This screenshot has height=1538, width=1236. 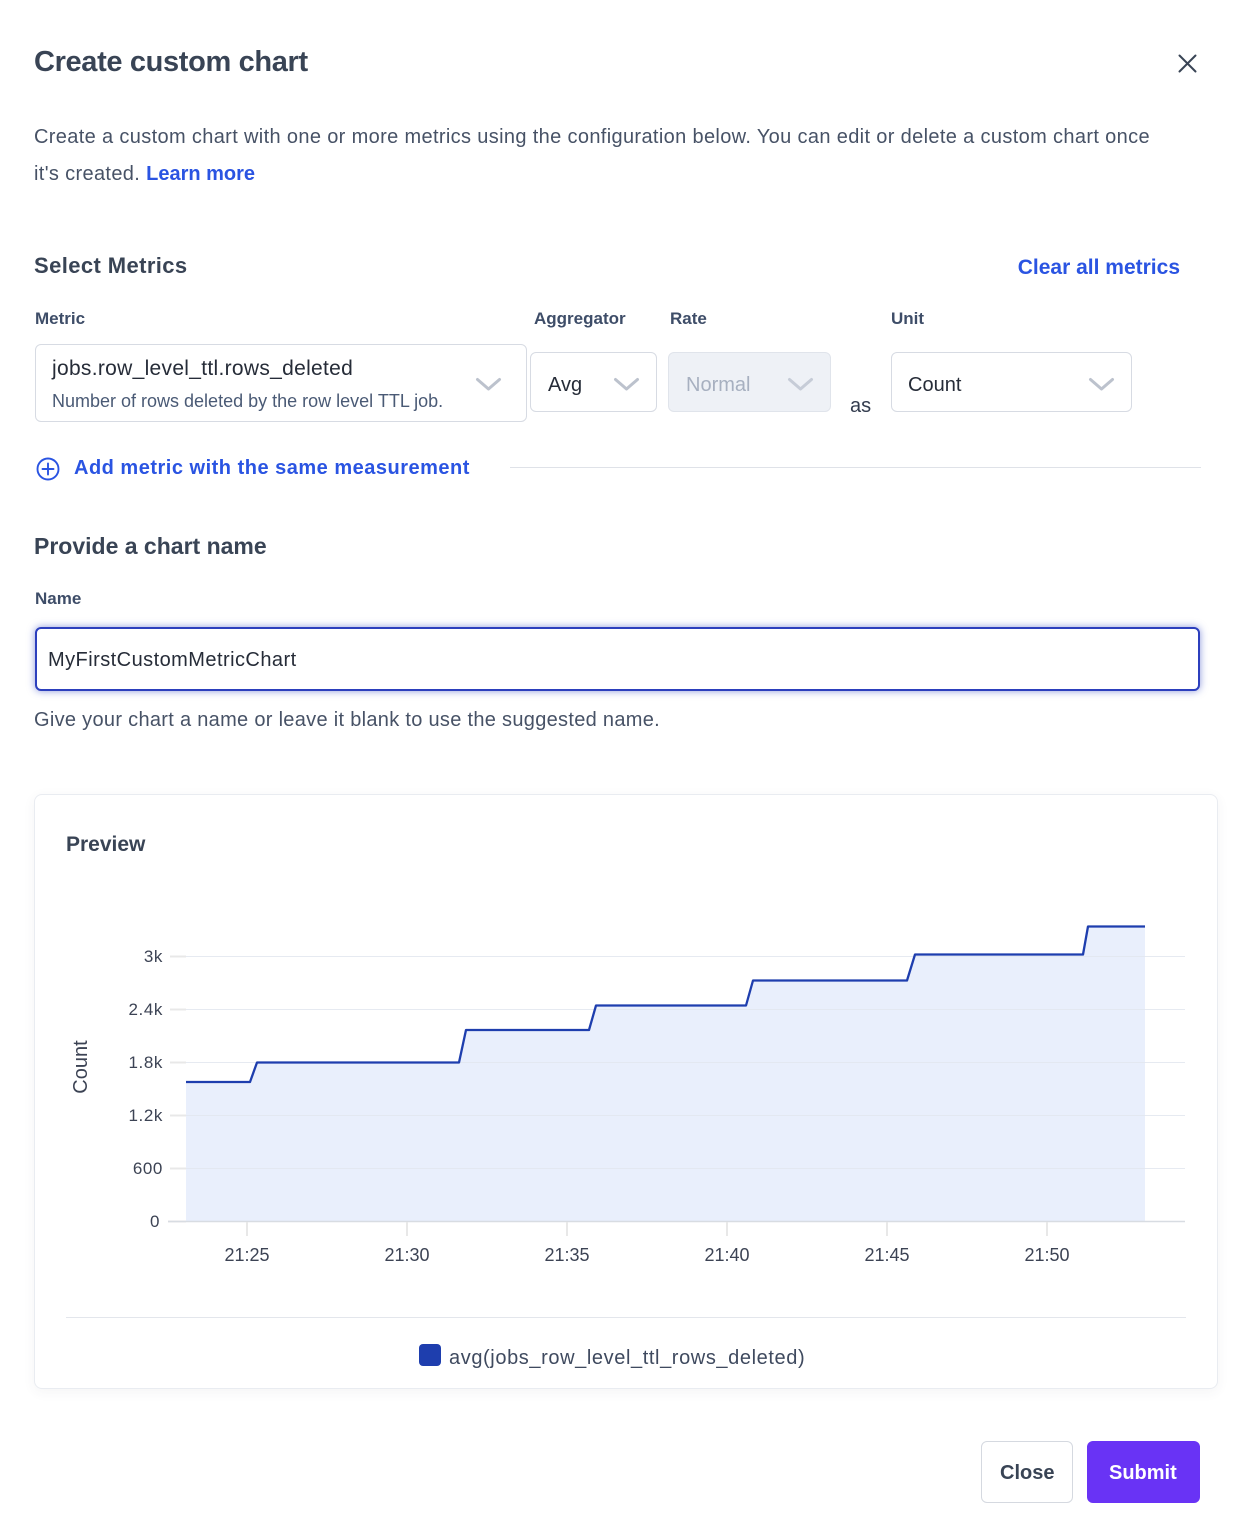 What do you see at coordinates (566, 1255) in the screenshot?
I see `svg-text: 21:35` at bounding box center [566, 1255].